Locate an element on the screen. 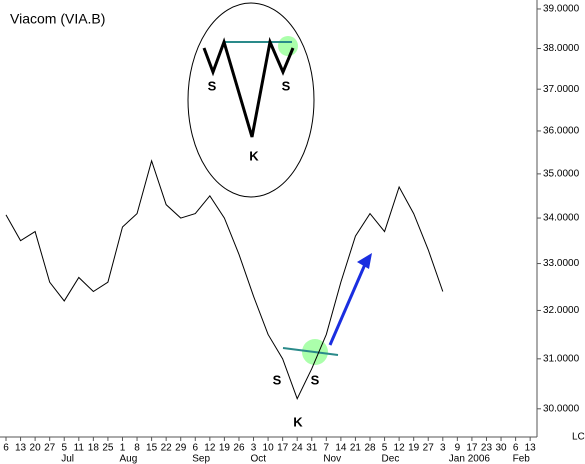 The width and height of the screenshot is (585, 464). corner-label: LC is located at coordinates (578, 437).